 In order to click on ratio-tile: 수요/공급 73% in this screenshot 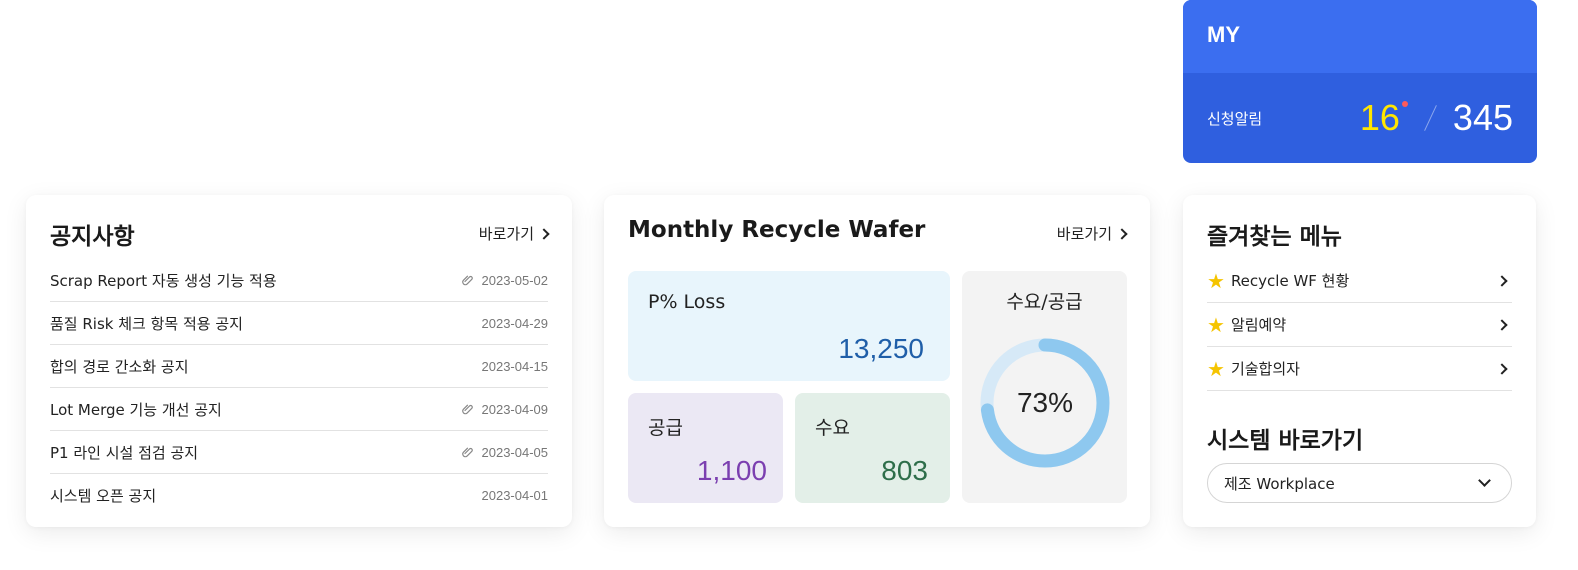, I will do `click(1044, 387)`.